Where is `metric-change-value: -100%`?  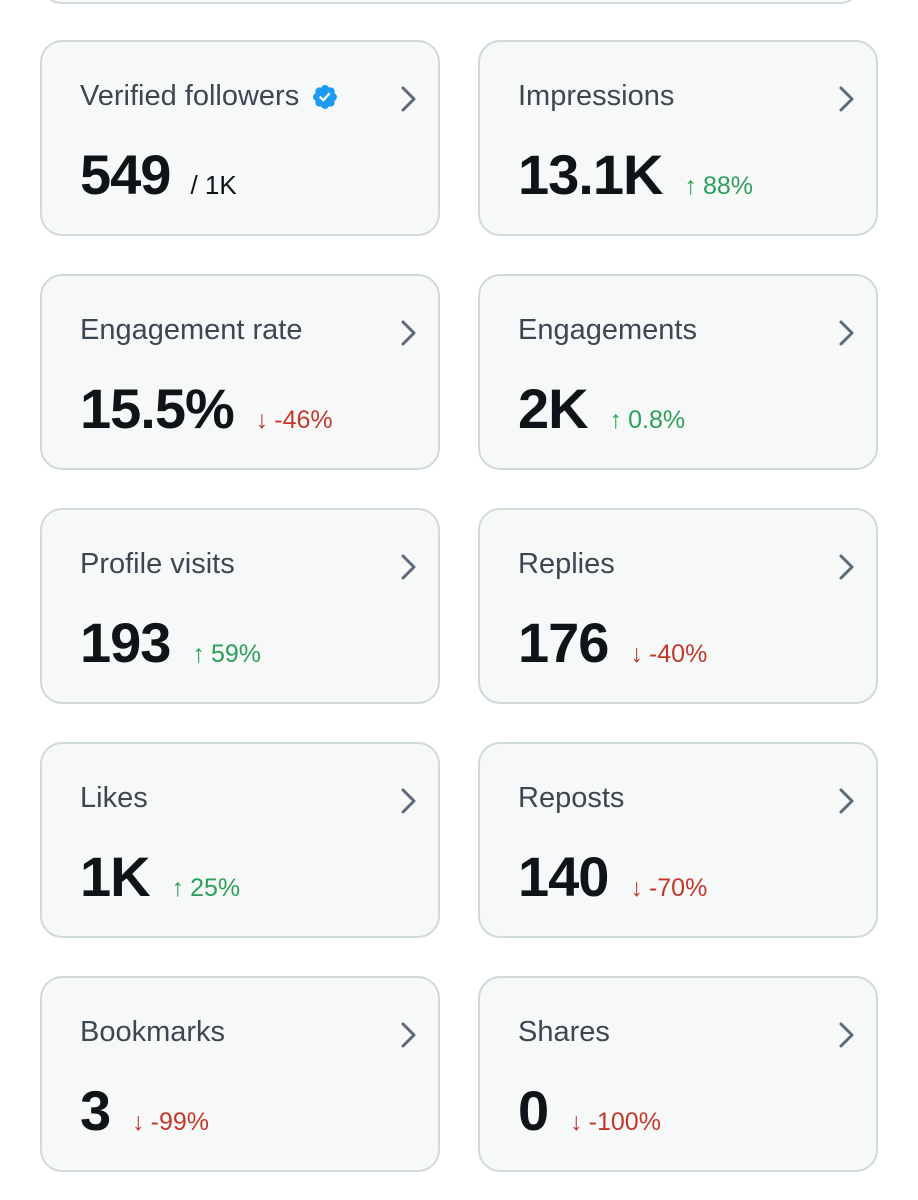 metric-change-value: -100% is located at coordinates (624, 1122).